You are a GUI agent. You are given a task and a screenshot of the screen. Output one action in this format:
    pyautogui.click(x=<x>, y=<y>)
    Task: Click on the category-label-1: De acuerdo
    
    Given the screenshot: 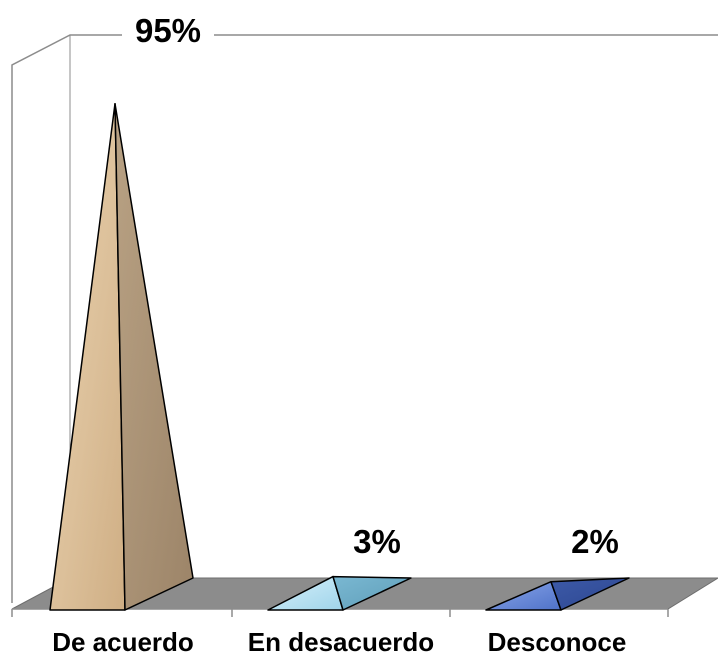 What is the action you would take?
    pyautogui.click(x=123, y=642)
    